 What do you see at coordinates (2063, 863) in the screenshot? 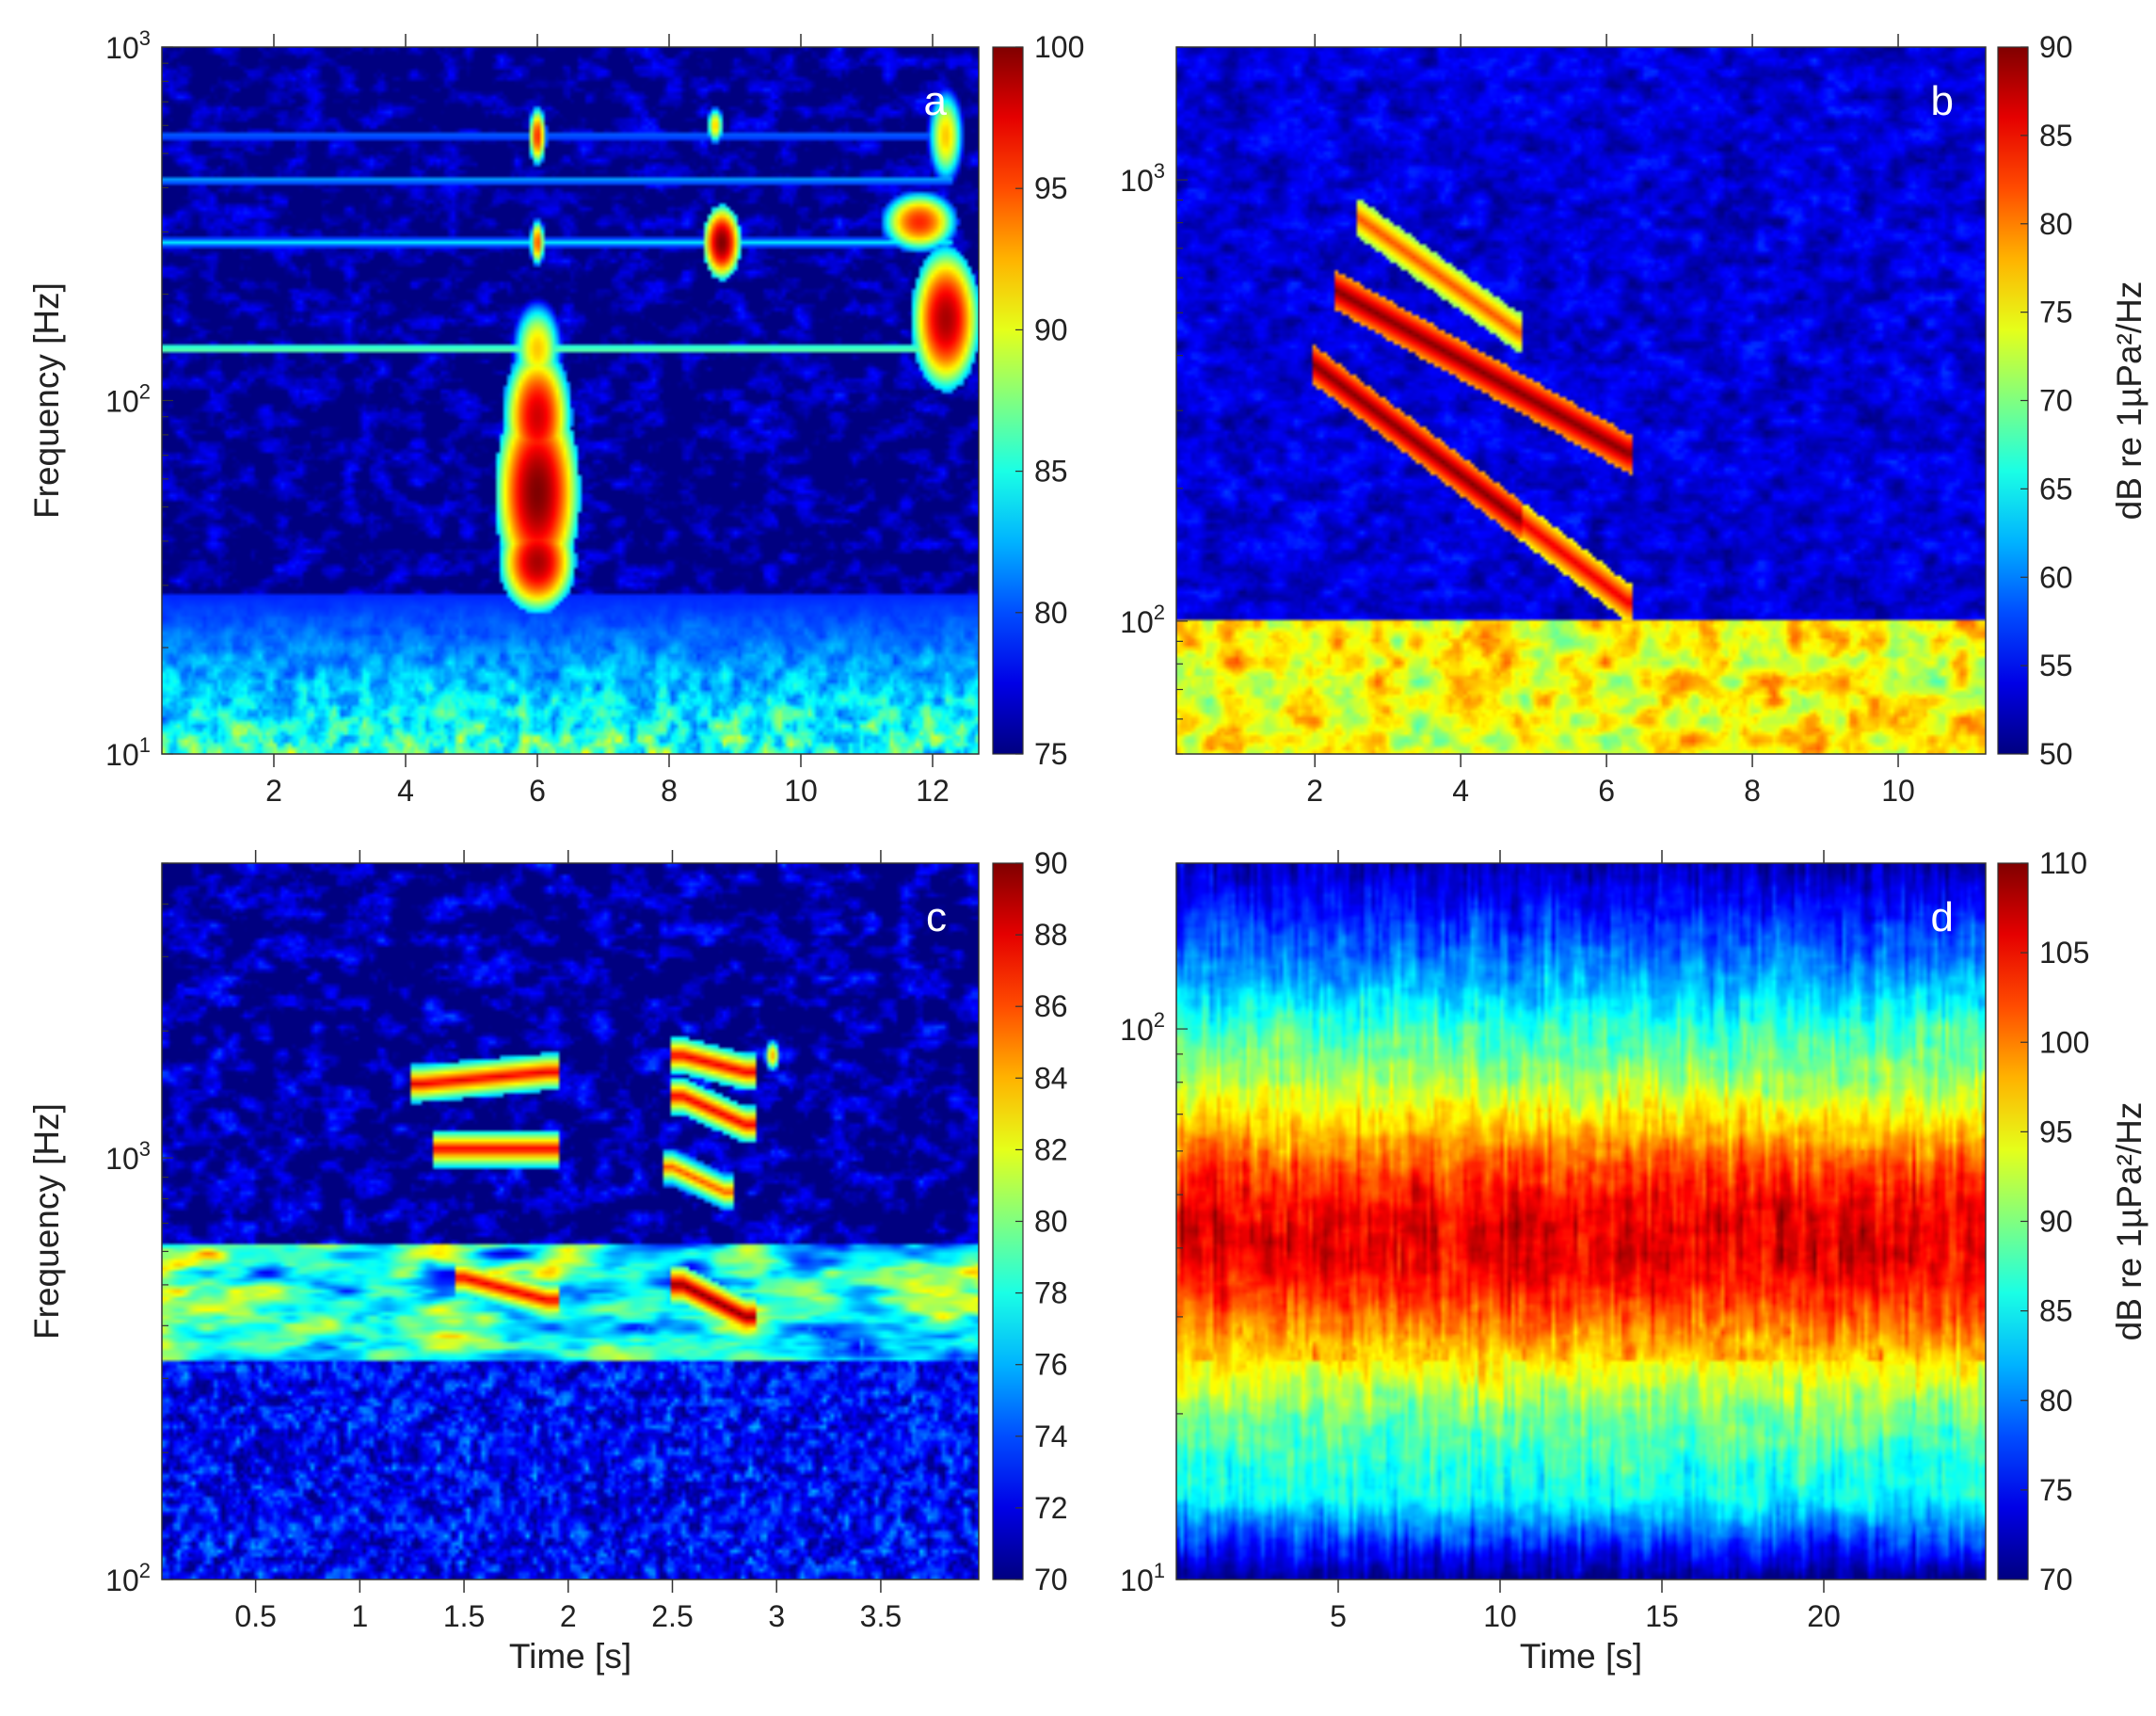
I see `colorbar-tick-label-d: 110` at bounding box center [2063, 863].